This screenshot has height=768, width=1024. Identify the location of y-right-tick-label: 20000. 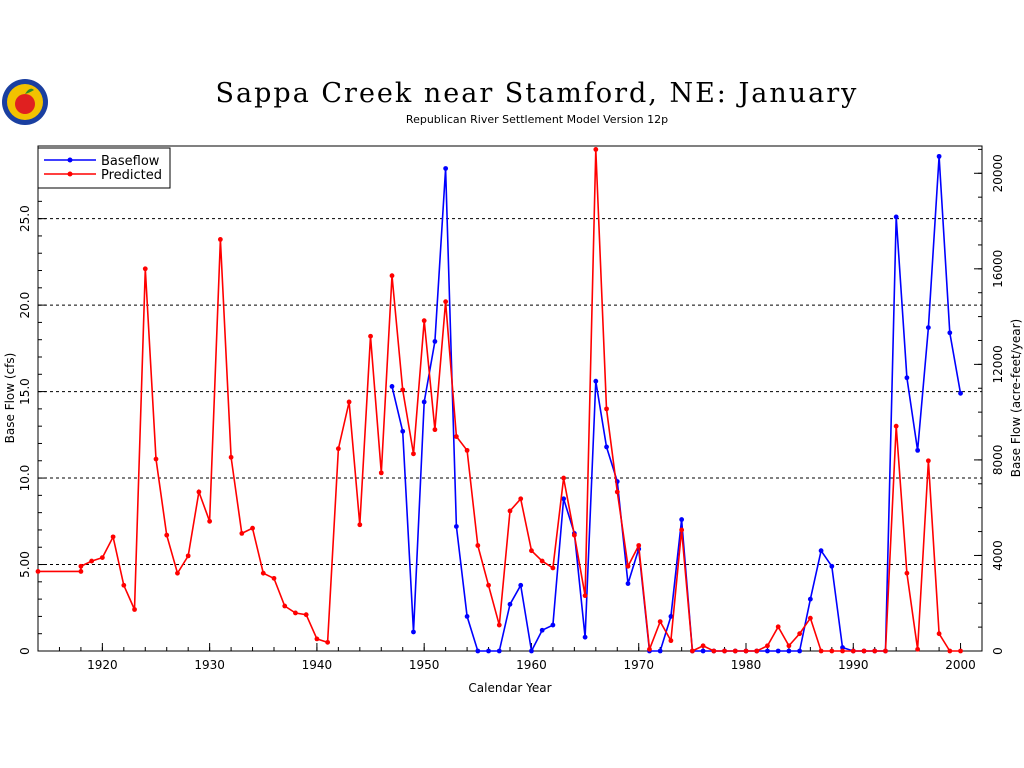
(998, 173).